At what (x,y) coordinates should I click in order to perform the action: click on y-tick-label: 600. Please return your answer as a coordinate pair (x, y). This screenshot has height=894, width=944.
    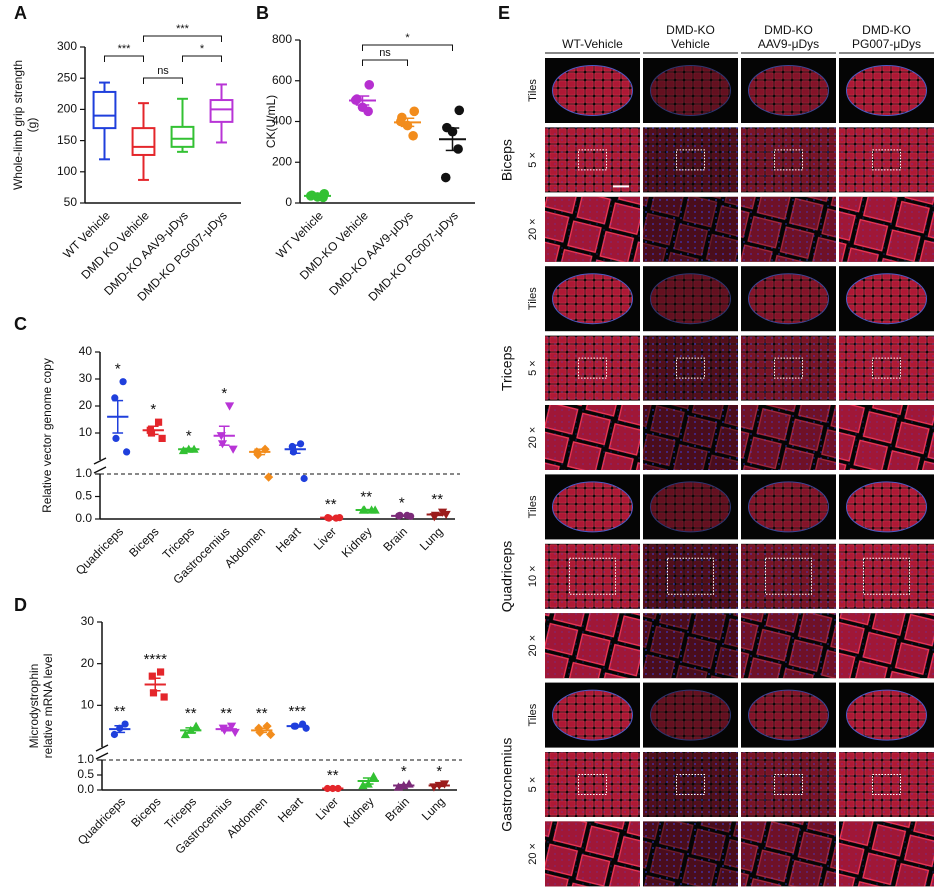
    Looking at the image, I should click on (282, 80).